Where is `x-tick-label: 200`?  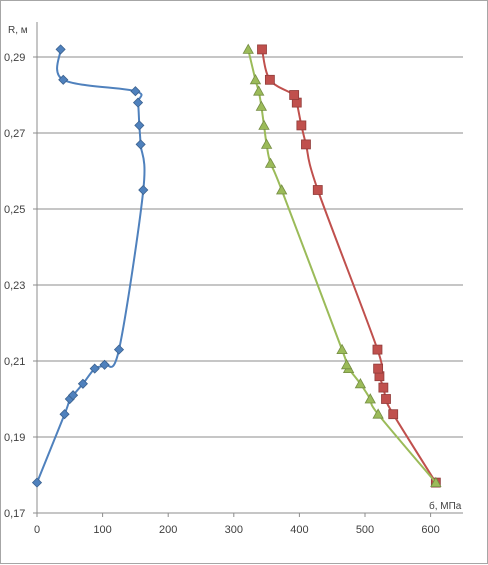 x-tick-label: 200 is located at coordinates (168, 530).